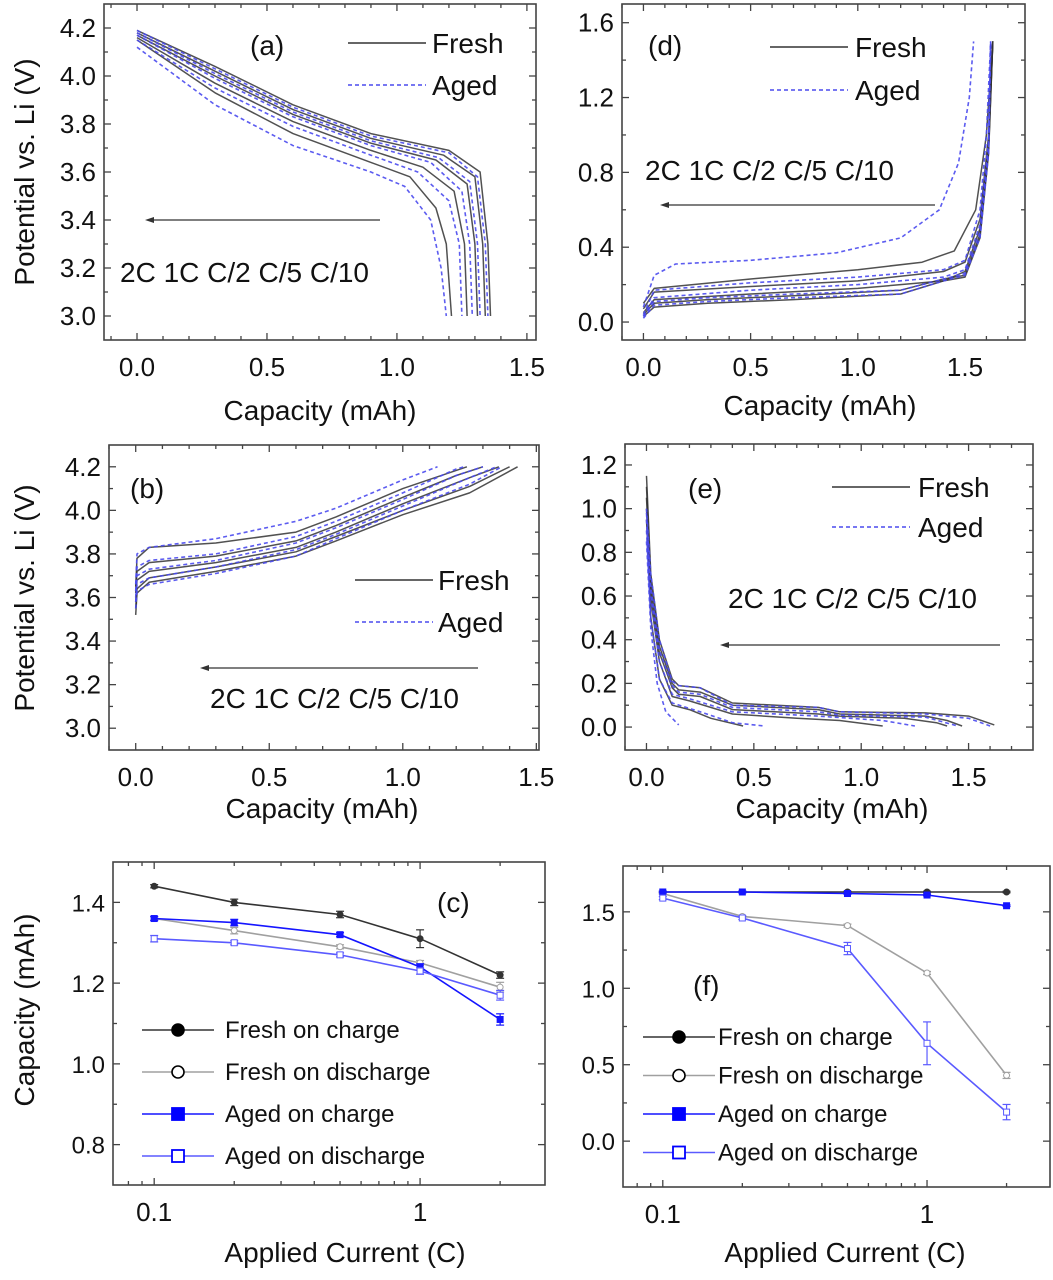  What do you see at coordinates (78, 172) in the screenshot?
I see `y-tick-label: 3.6` at bounding box center [78, 172].